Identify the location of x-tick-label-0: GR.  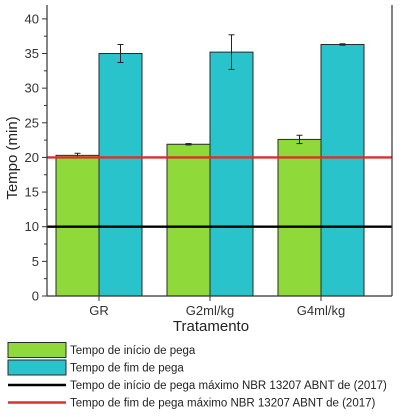
(99, 310).